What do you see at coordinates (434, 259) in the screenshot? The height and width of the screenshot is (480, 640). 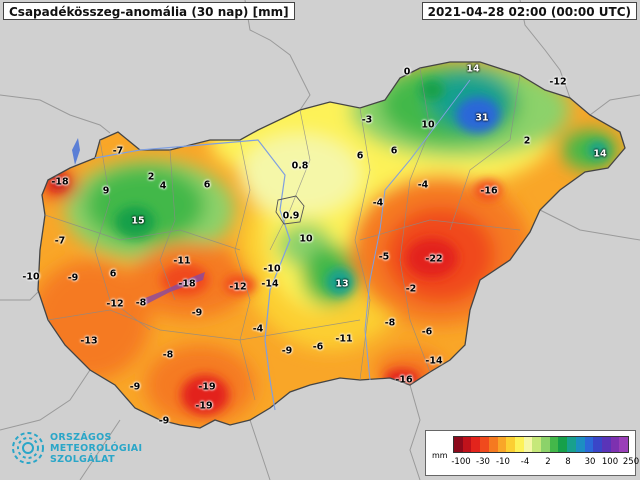 I see `station-value: -22` at bounding box center [434, 259].